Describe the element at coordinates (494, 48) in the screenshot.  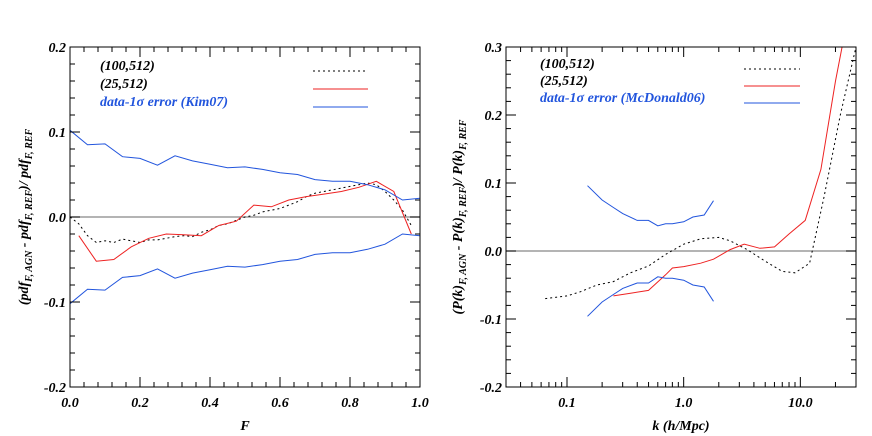
I see `y-tick-label: 0.3` at that location.